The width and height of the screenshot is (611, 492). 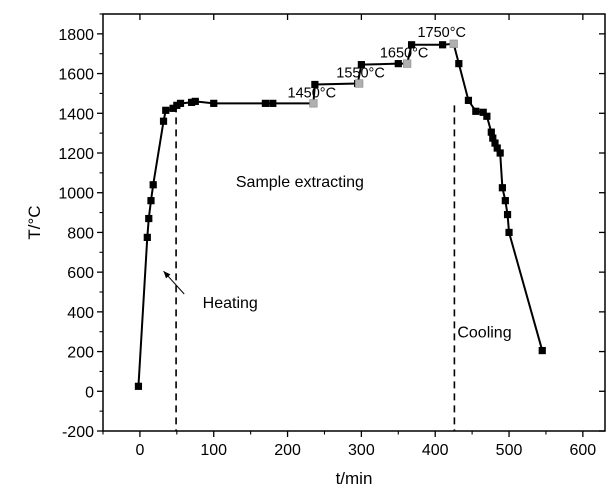 What do you see at coordinates (139, 450) in the screenshot?
I see `x-tick-label: 0` at bounding box center [139, 450].